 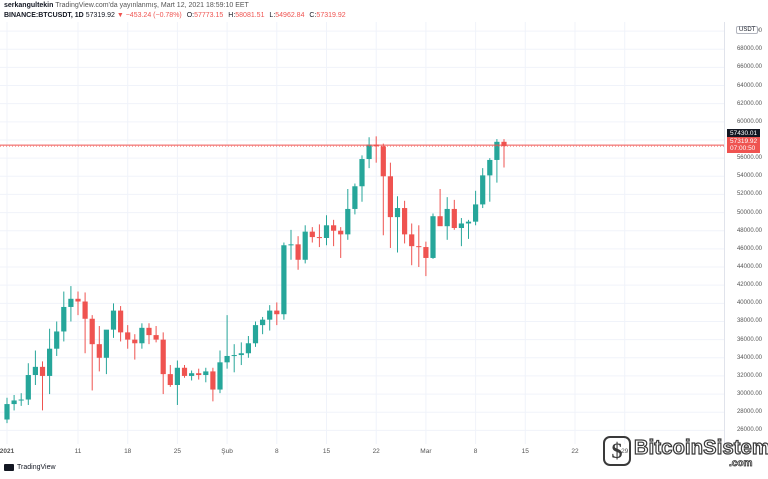 What do you see at coordinates (749, 67) in the screenshot?
I see `price-tick-label: 66000.00` at bounding box center [749, 67].